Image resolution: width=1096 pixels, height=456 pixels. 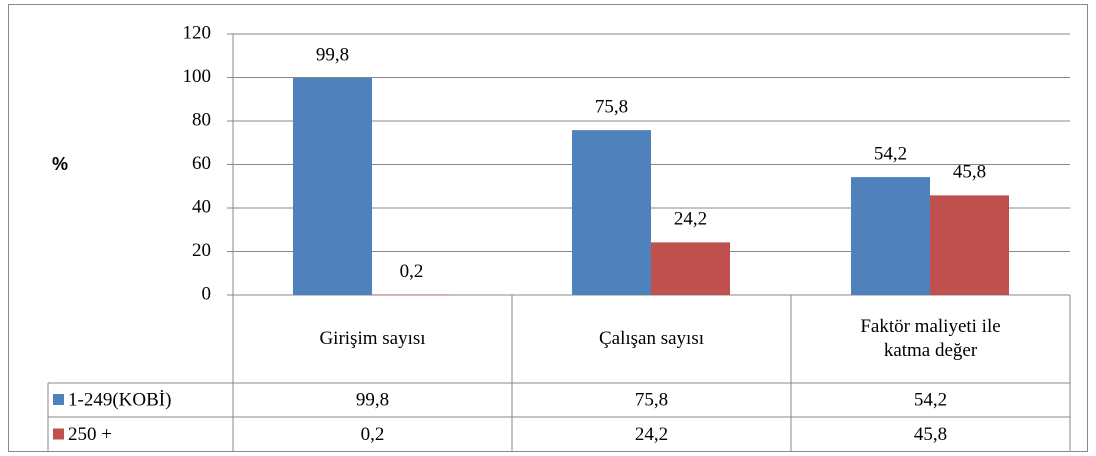 I want to click on category-cell: Çalışan sayısı, so click(x=651, y=339).